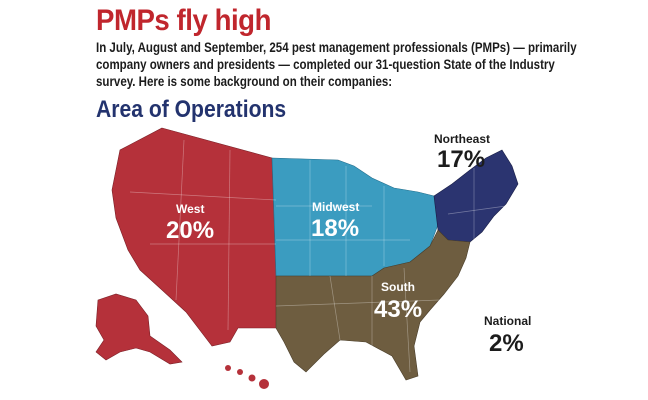  What do you see at coordinates (335, 207) in the screenshot?
I see `label-midwest: Midwest` at bounding box center [335, 207].